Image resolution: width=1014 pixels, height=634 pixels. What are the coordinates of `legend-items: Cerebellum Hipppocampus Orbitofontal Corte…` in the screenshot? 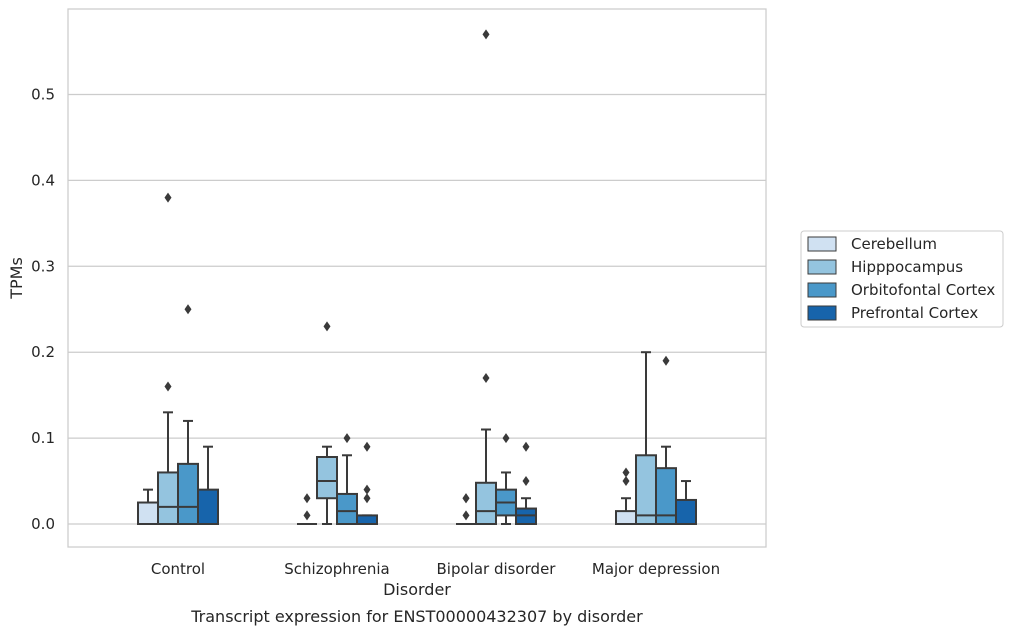 It's located at (901, 278).